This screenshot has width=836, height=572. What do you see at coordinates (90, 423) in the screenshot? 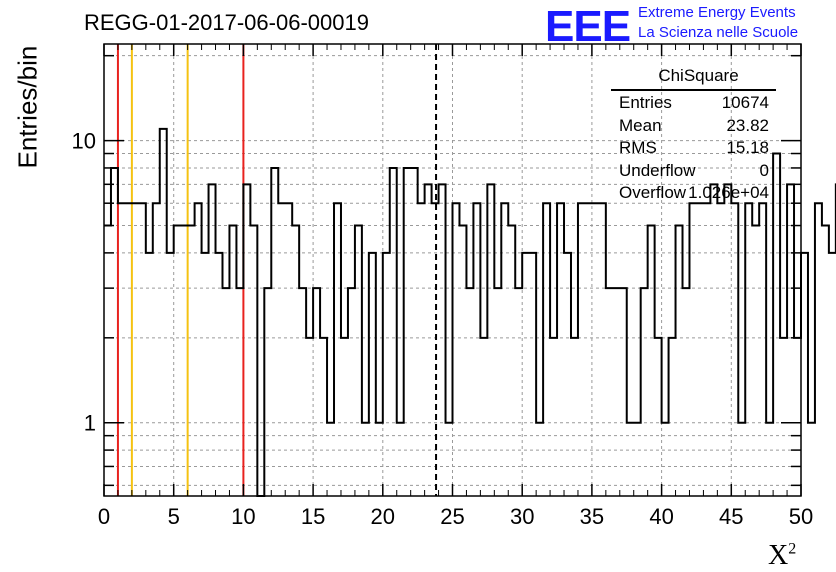
I see `y-tick-label: 1` at bounding box center [90, 423].